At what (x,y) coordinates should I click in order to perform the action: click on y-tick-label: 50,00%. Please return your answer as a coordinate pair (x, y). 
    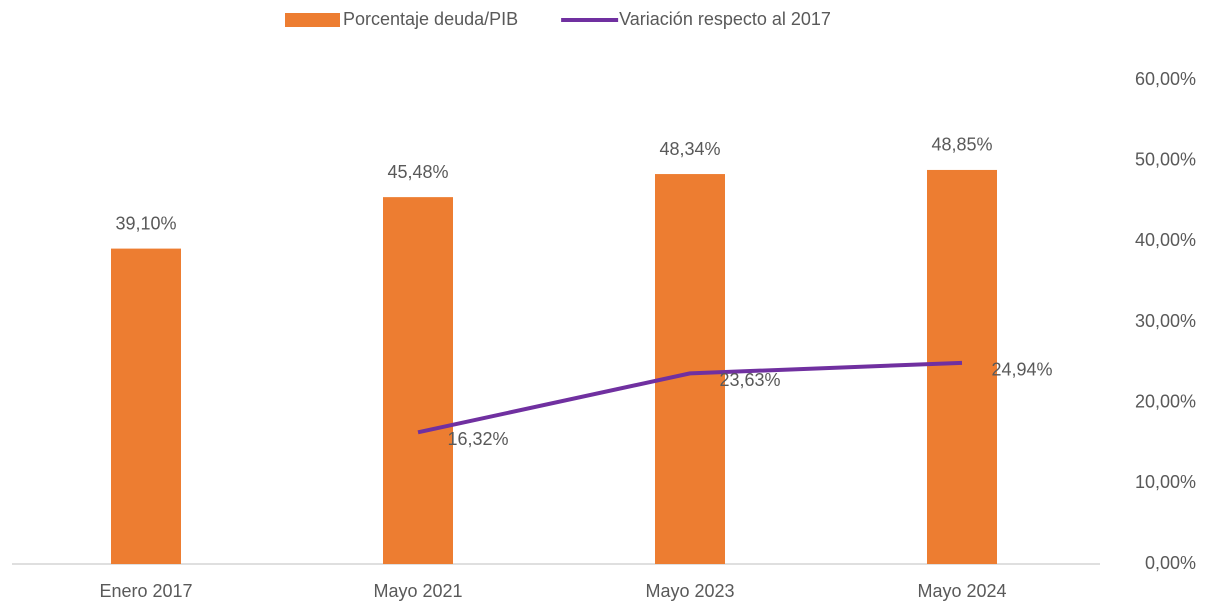
    Looking at the image, I should click on (1165, 159).